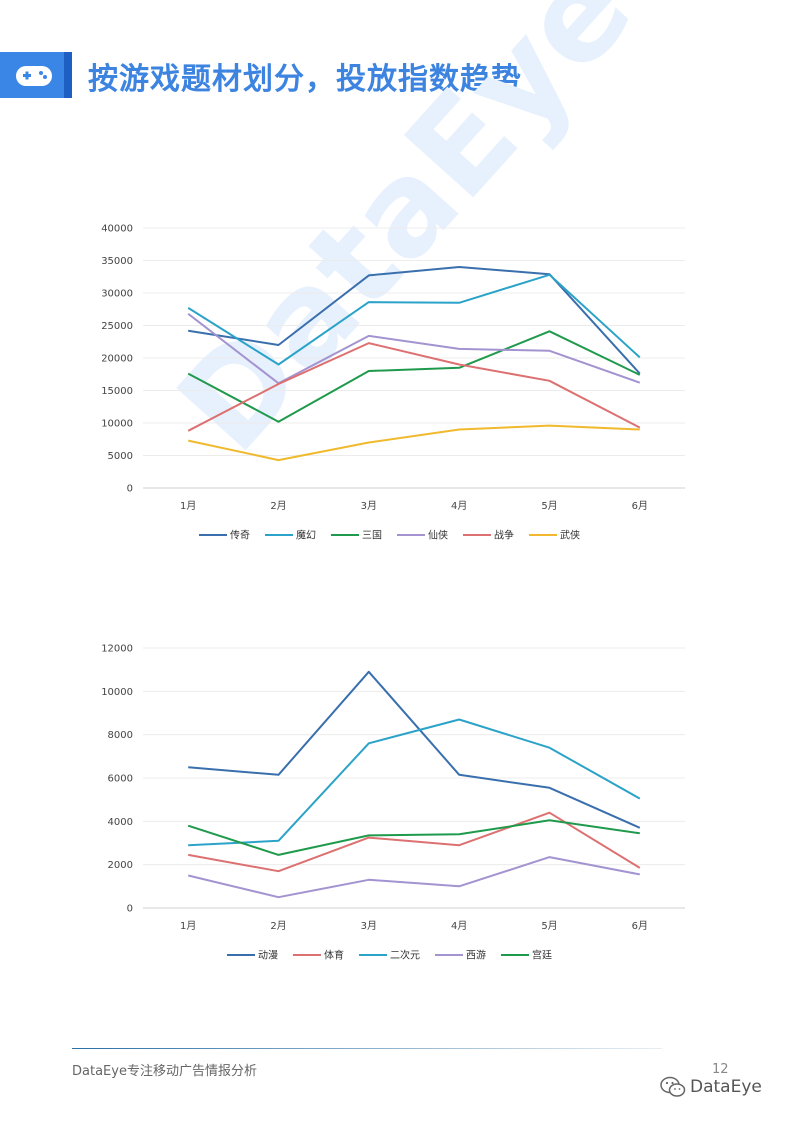  What do you see at coordinates (120, 456) in the screenshot?
I see `y-tick-label: 5000` at bounding box center [120, 456].